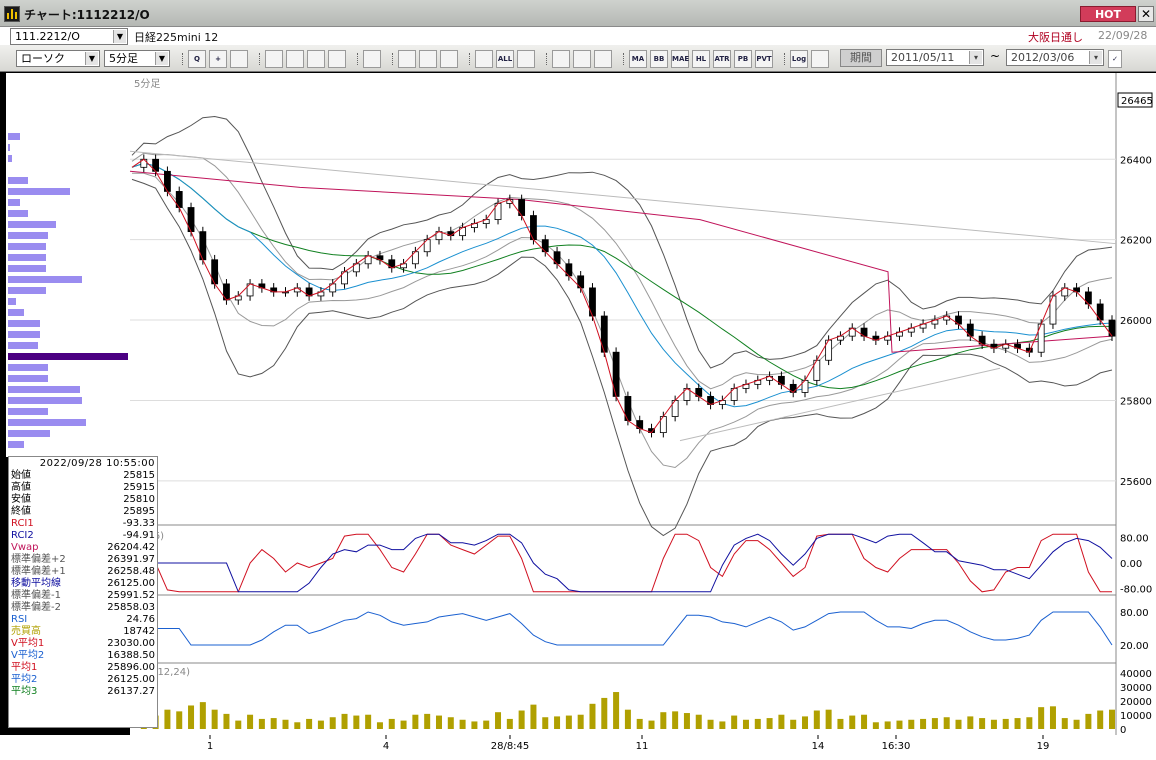 Image resolution: width=1156 pixels, height=760 pixels. I want to click on date-to-field: 2012/03/06 ▾, so click(1055, 57).